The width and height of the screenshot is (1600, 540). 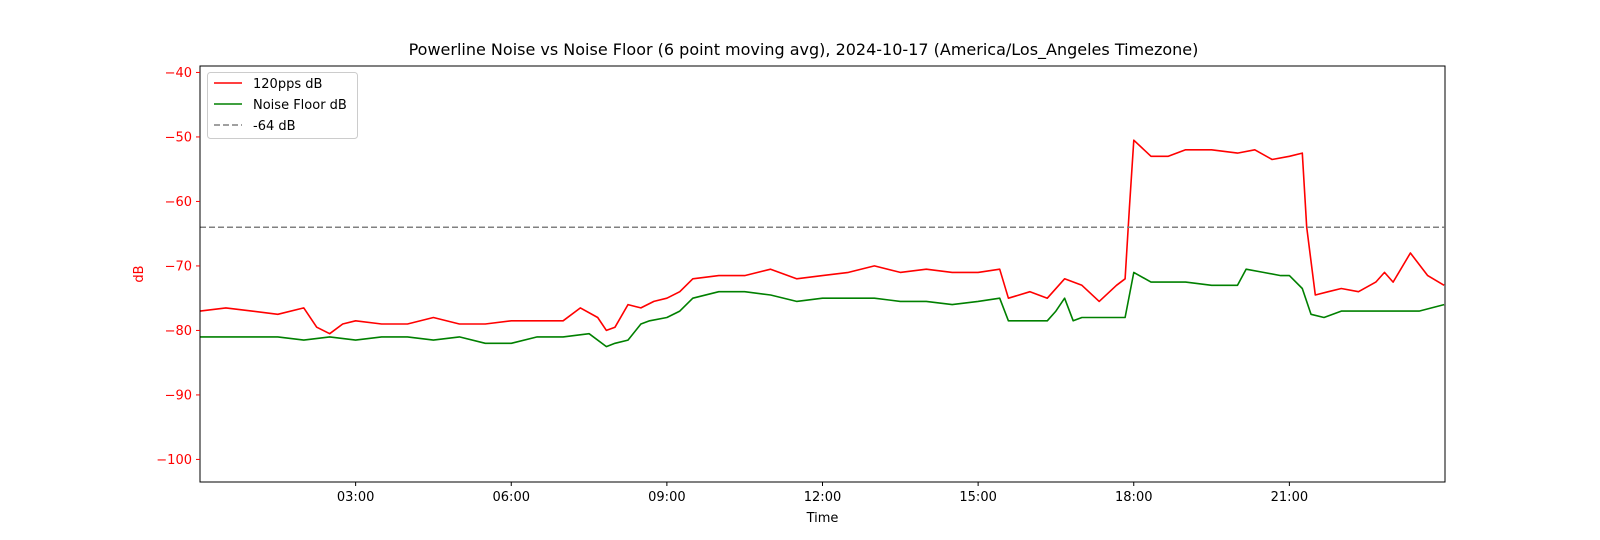 I want to click on legend-box, so click(x=282, y=105).